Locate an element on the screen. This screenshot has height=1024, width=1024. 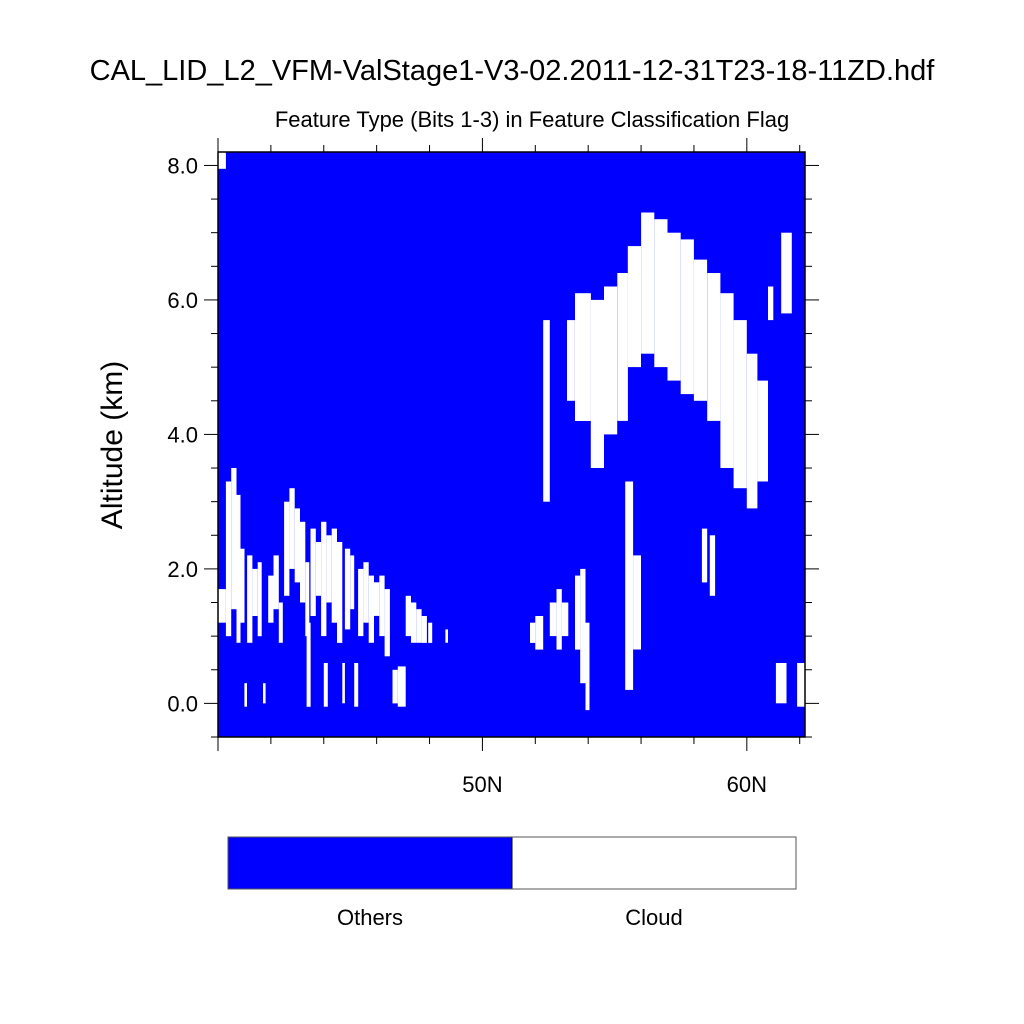
legend: Others Cloud is located at coordinates (512, 883).